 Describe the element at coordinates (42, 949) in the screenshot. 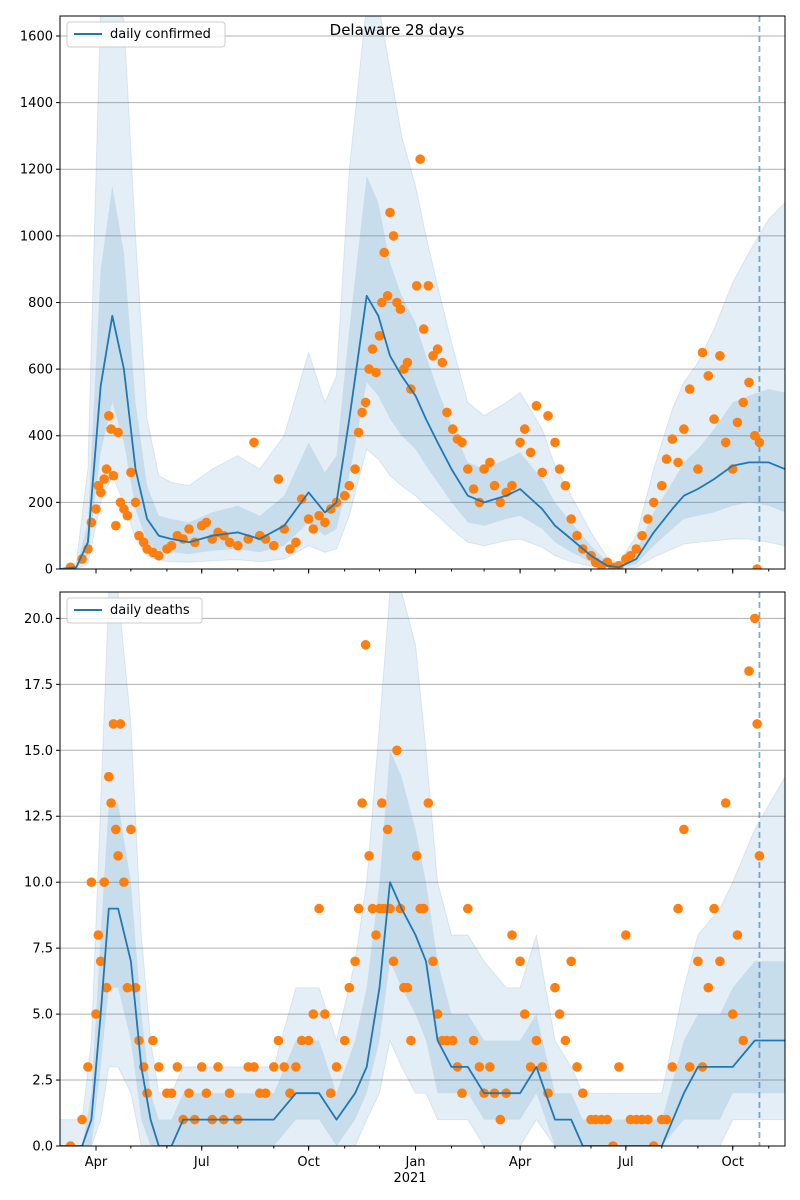

I see `deaths-y-tick-label: 7.5` at that location.